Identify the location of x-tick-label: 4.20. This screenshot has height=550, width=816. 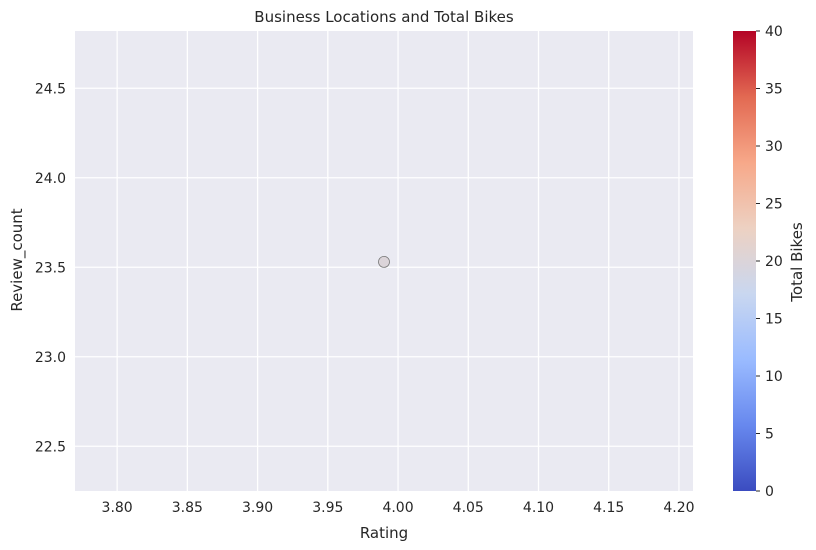
(678, 508).